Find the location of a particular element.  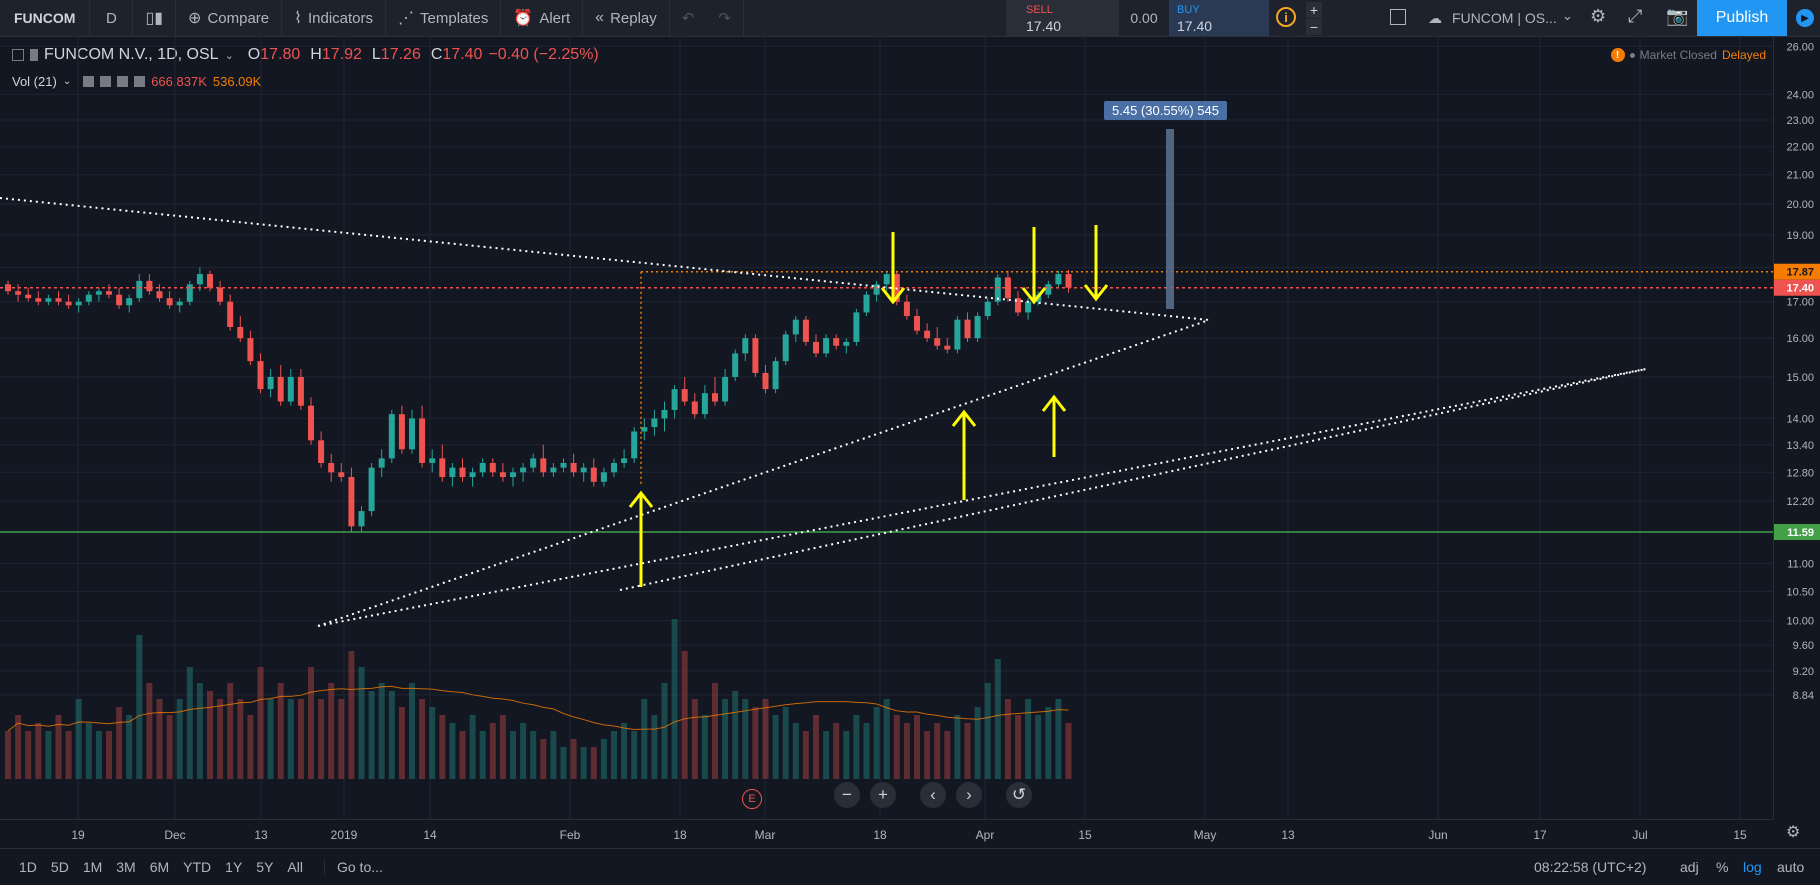

range-5d: 5D is located at coordinates (59, 867).